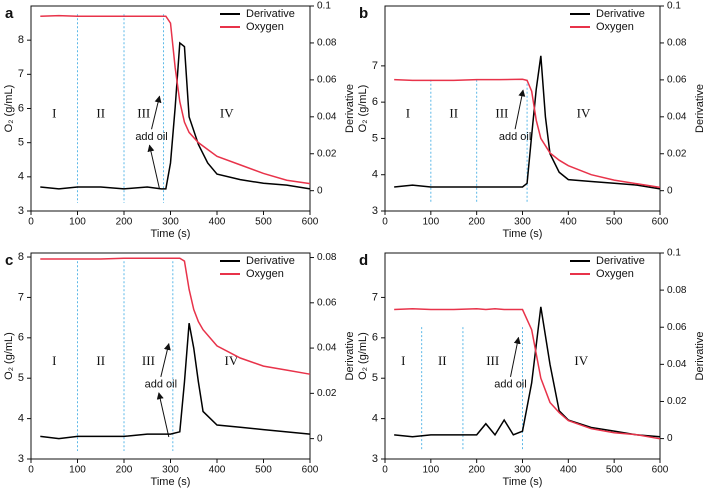 Image resolution: width=709 pixels, height=489 pixels. What do you see at coordinates (21, 108) in the screenshot?
I see `y-tick-label: 6` at bounding box center [21, 108].